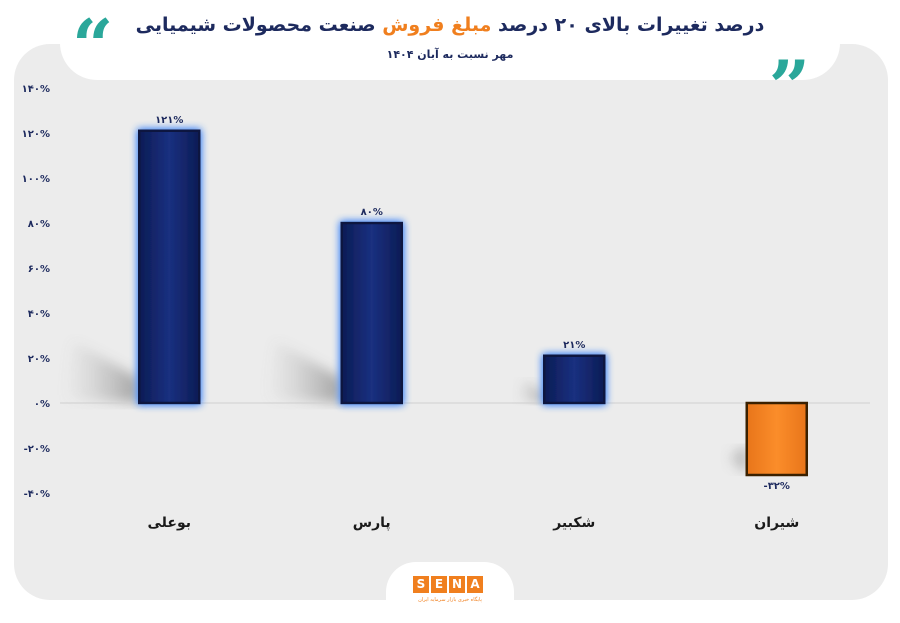 The width and height of the screenshot is (900, 623). Describe the element at coordinates (475, 584) in the screenshot. I see `logo-letter: A` at that location.